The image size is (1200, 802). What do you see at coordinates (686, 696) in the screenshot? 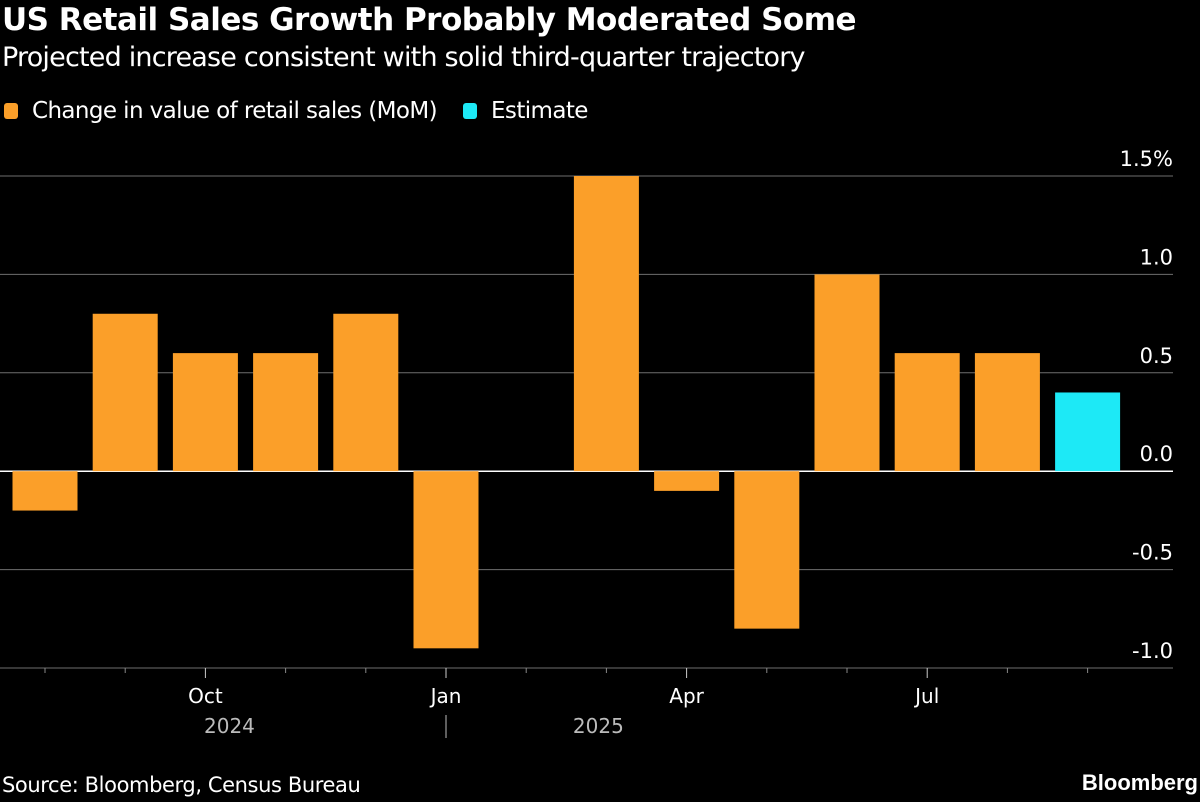
I see `x-tick-label: Apr` at bounding box center [686, 696].